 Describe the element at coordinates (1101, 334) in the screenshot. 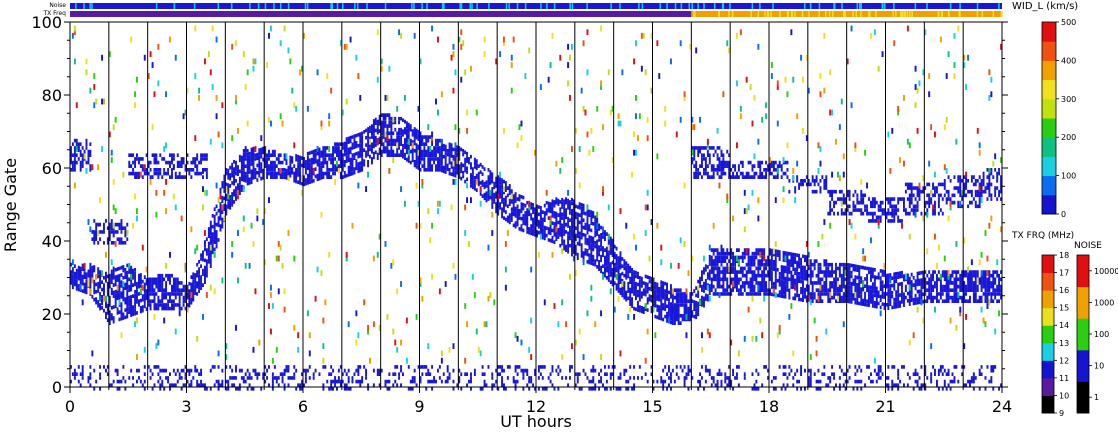

I see `colorbar-tick-label: 100` at that location.